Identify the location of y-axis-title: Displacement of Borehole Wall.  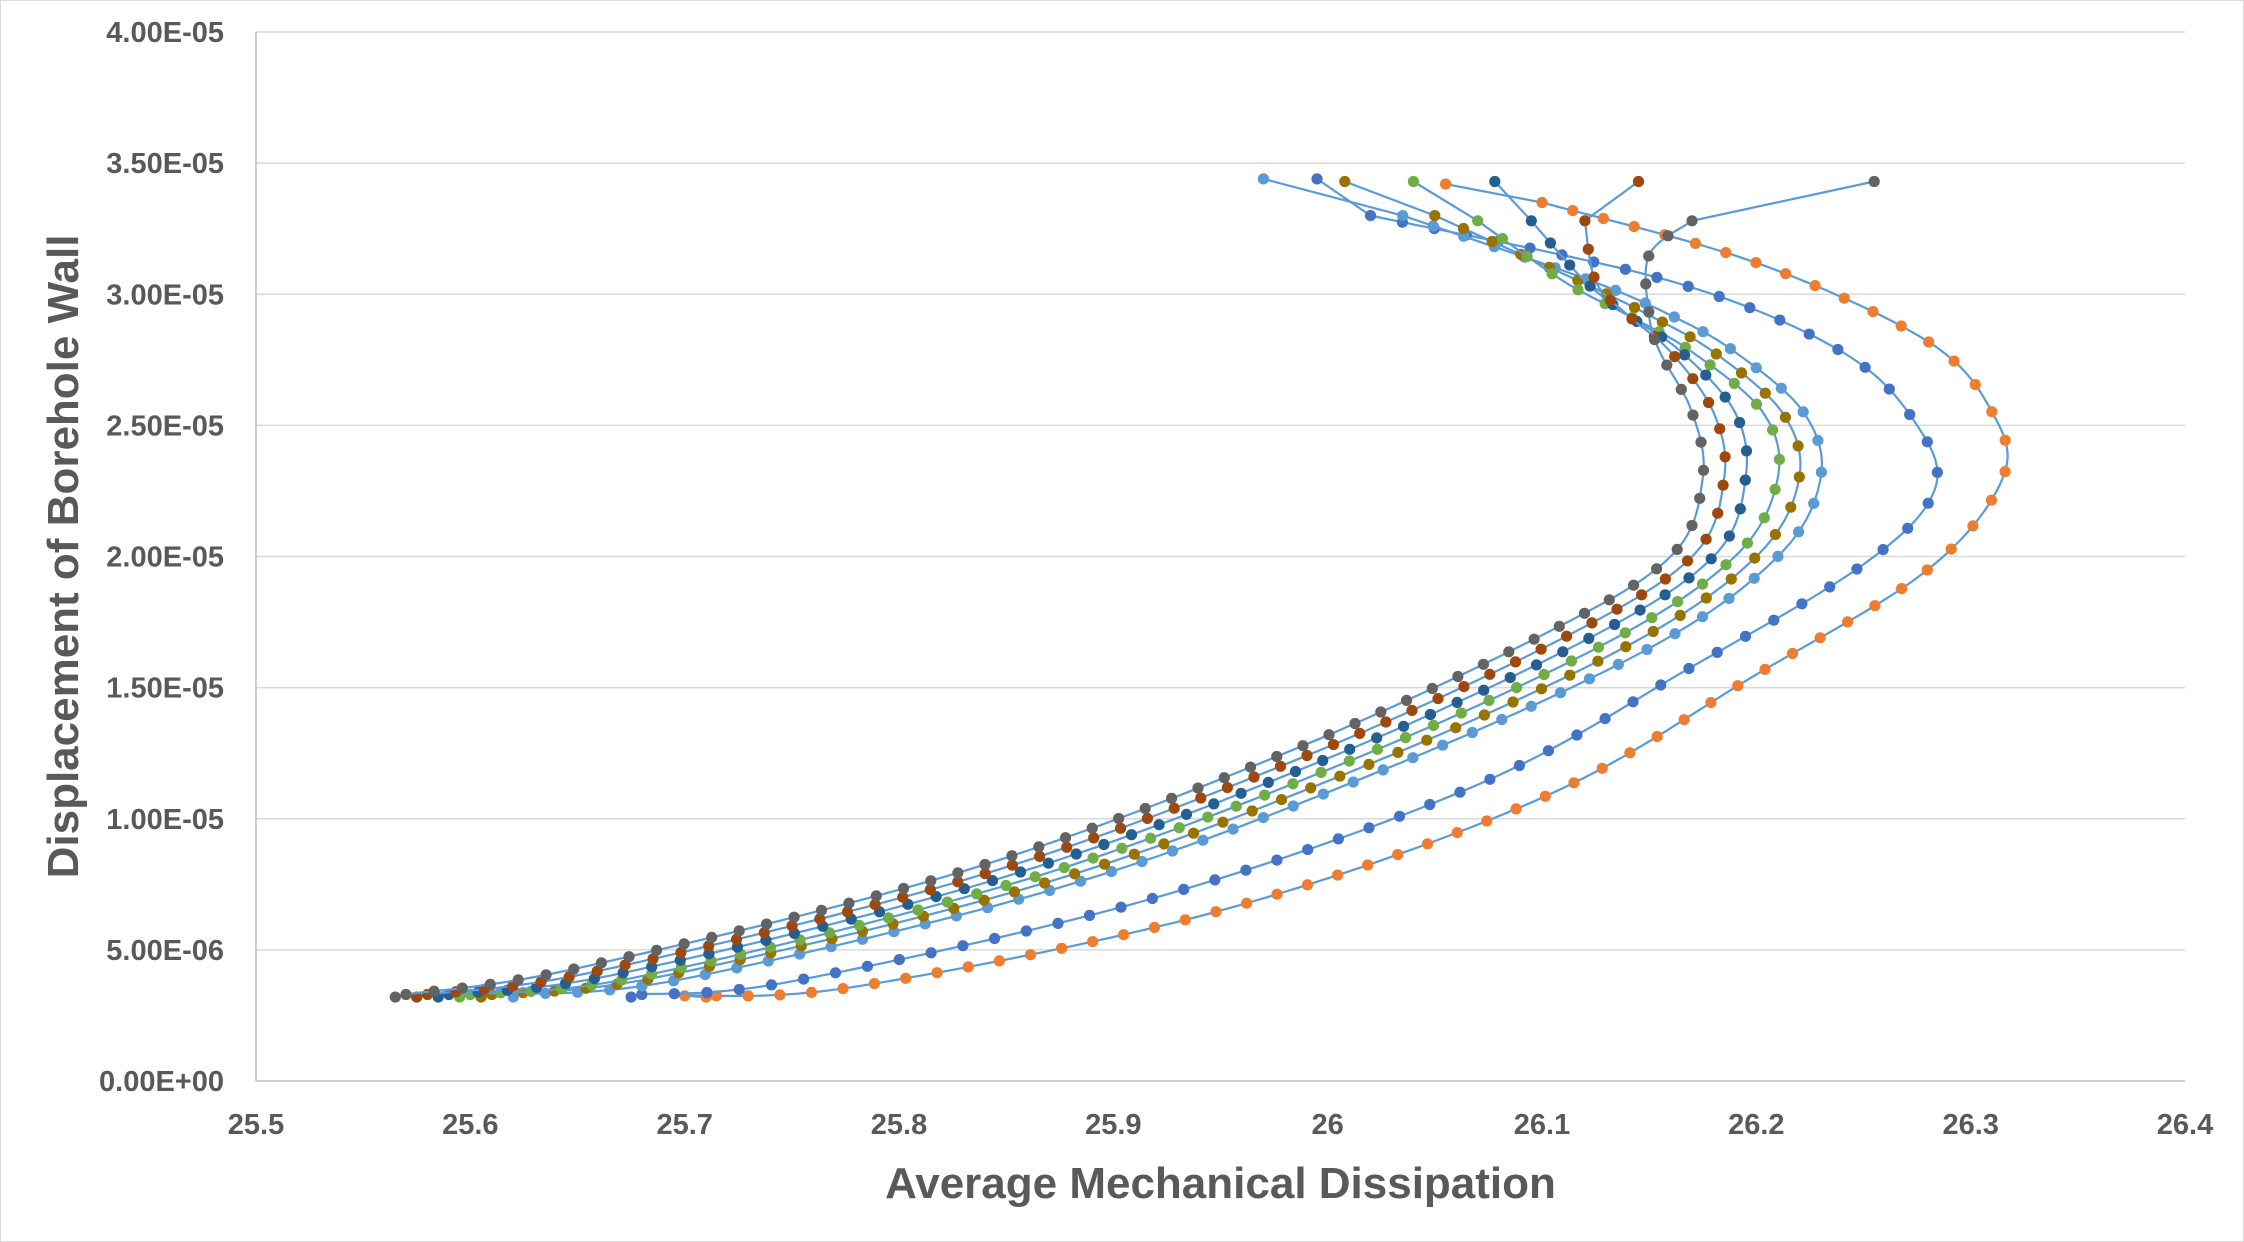
(63, 557).